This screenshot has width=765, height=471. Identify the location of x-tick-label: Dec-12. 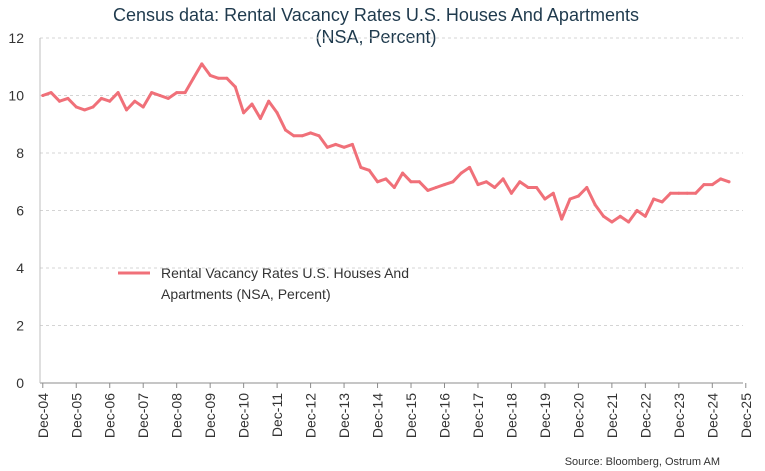
(311, 415).